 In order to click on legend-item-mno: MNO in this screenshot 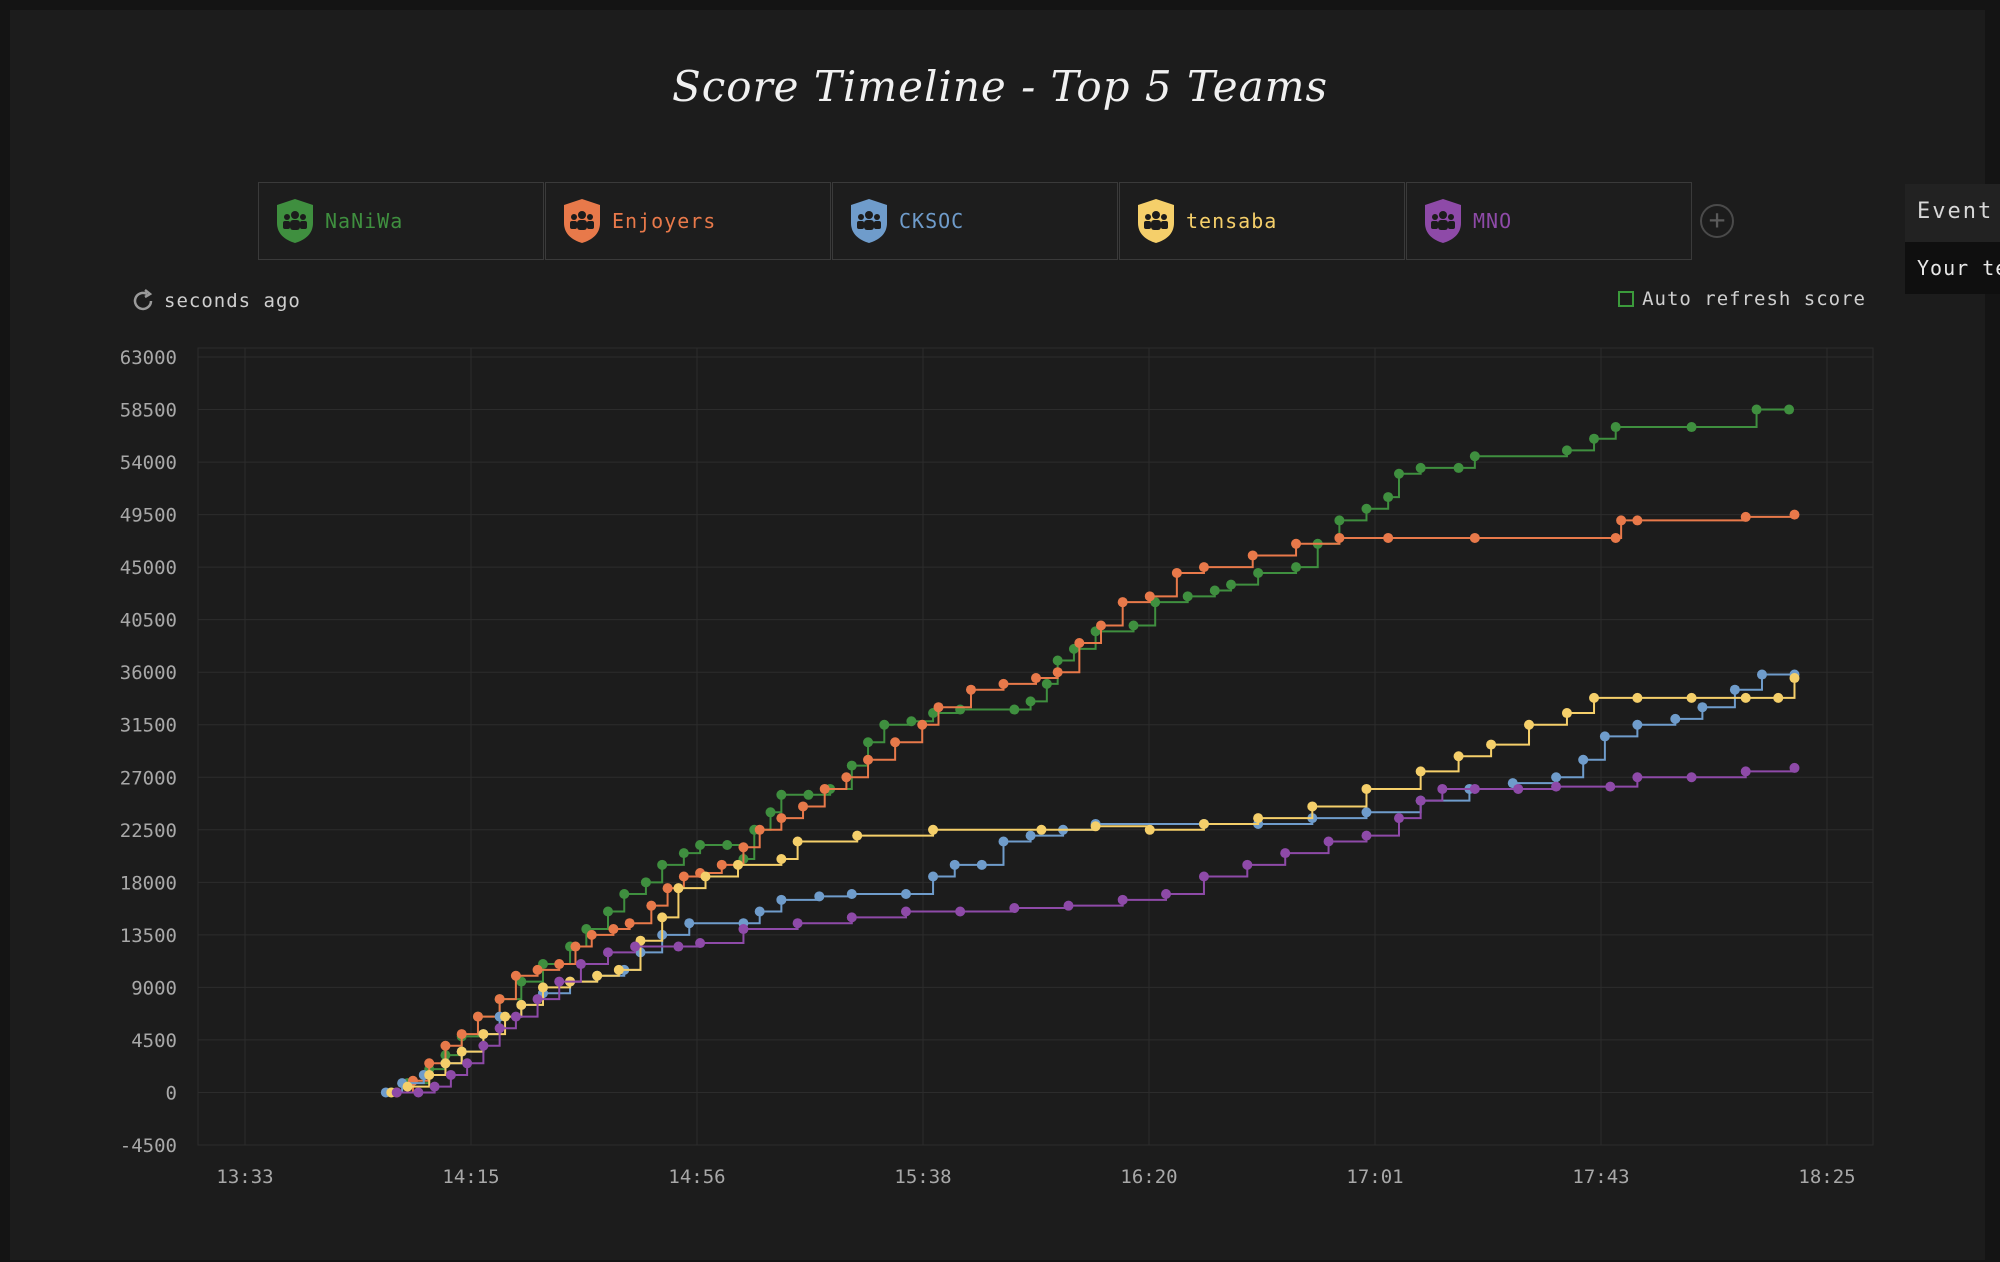, I will do `click(1549, 221)`.